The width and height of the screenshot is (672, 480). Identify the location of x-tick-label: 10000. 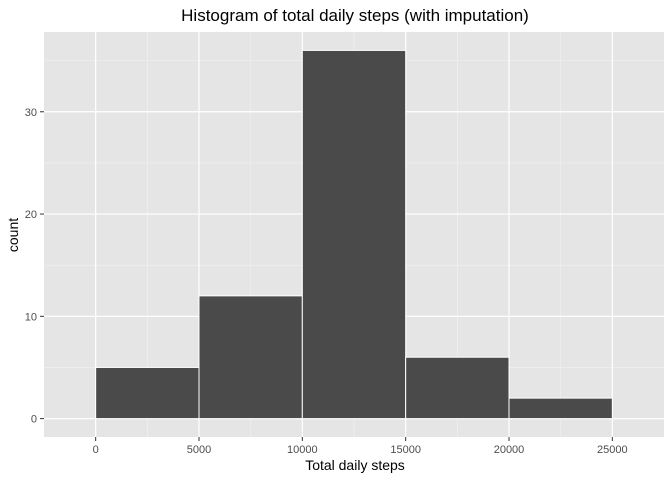
(302, 450).